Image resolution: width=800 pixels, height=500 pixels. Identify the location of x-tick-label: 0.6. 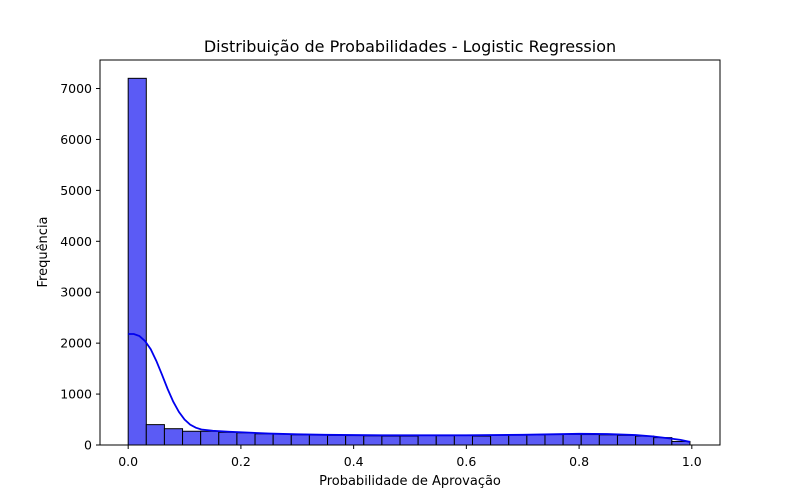
(466, 461).